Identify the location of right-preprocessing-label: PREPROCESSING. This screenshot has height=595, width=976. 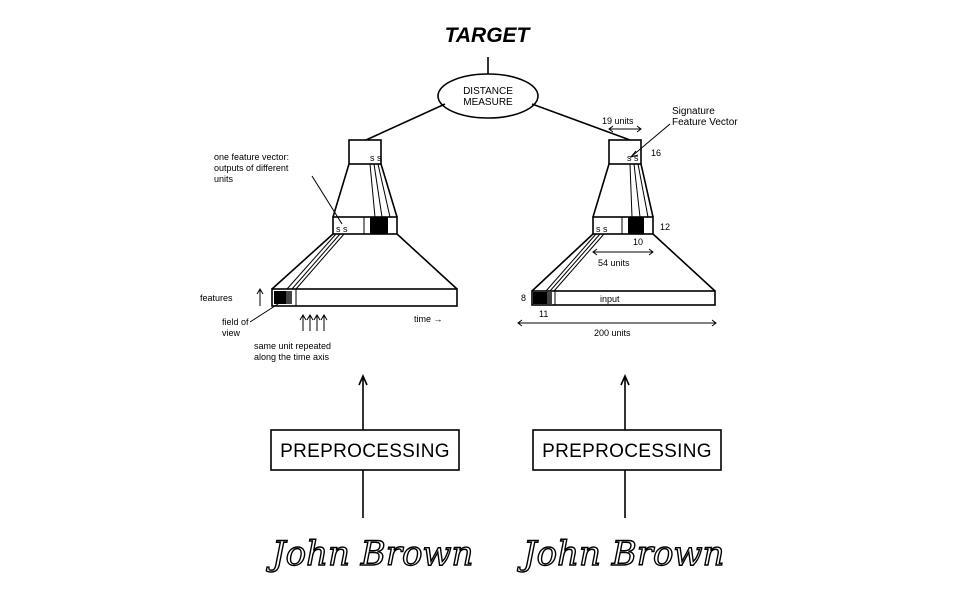
(627, 451).